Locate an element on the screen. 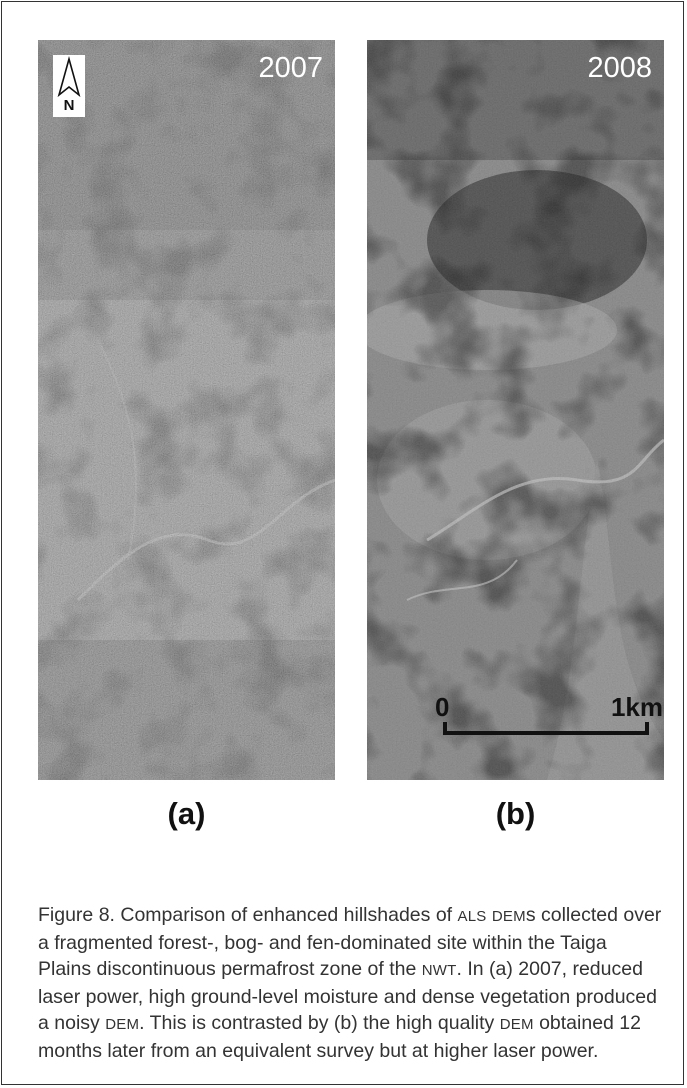 The height and width of the screenshot is (1088, 687). north-arrow: N is located at coordinates (69, 86).